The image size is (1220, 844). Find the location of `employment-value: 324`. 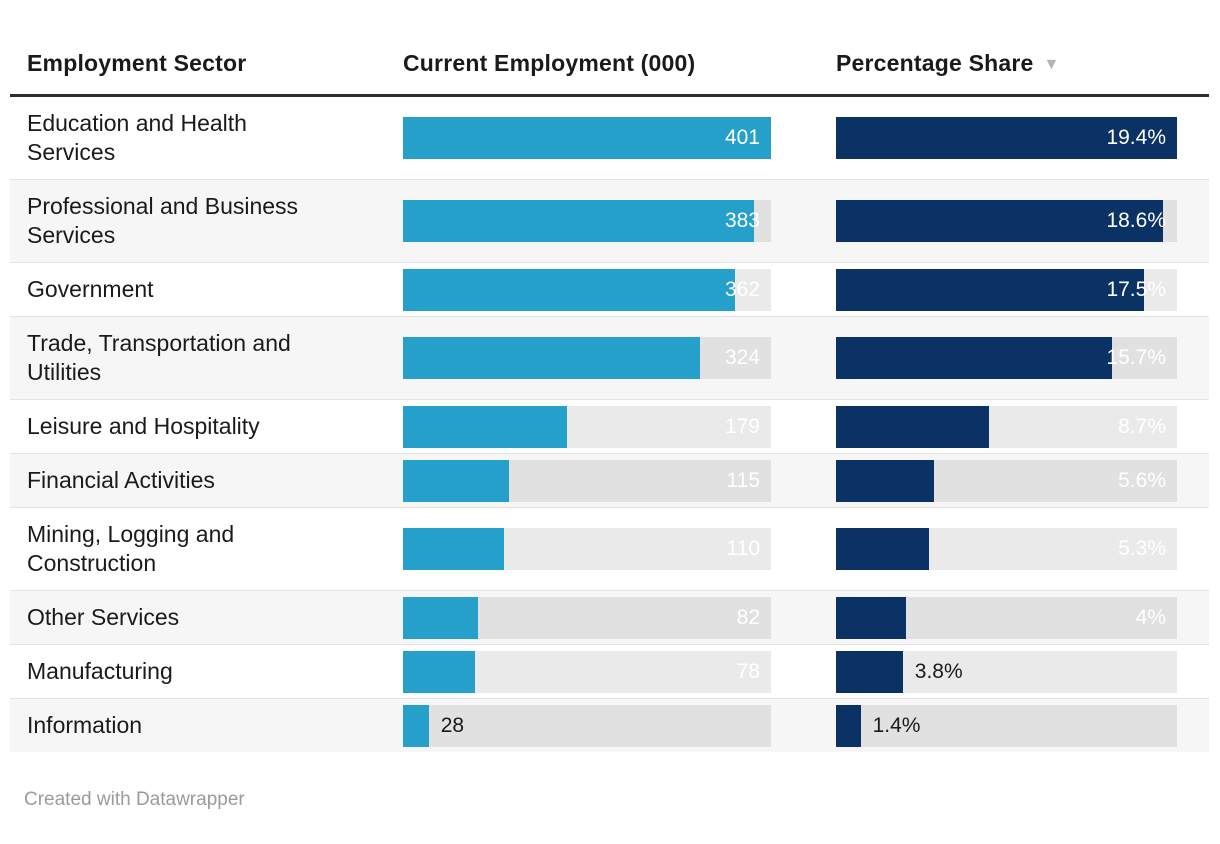

employment-value: 324 is located at coordinates (742, 357).